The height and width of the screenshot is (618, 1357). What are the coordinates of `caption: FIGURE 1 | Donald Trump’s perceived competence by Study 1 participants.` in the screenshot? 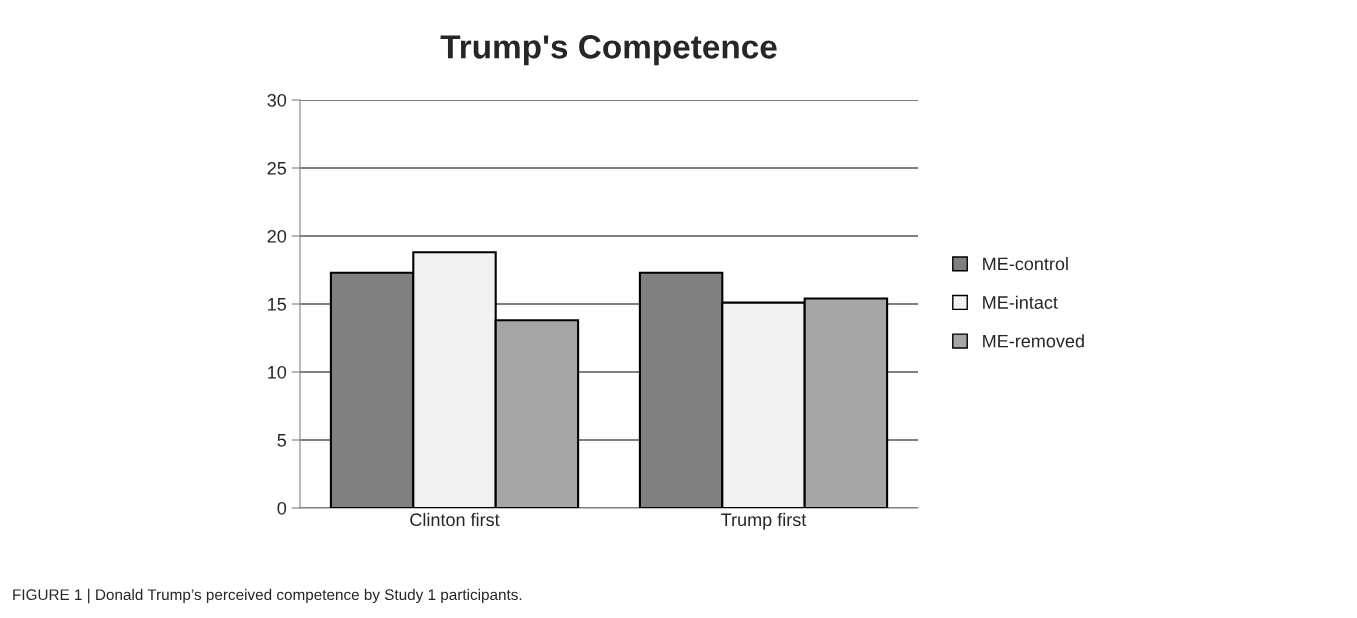 It's located at (267, 596).